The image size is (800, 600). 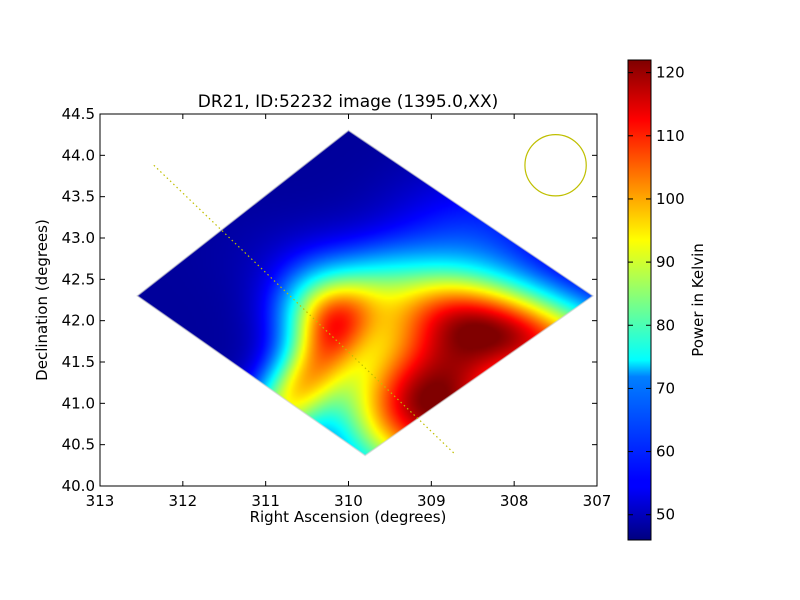 What do you see at coordinates (555, 165) in the screenshot?
I see `beam-circle` at bounding box center [555, 165].